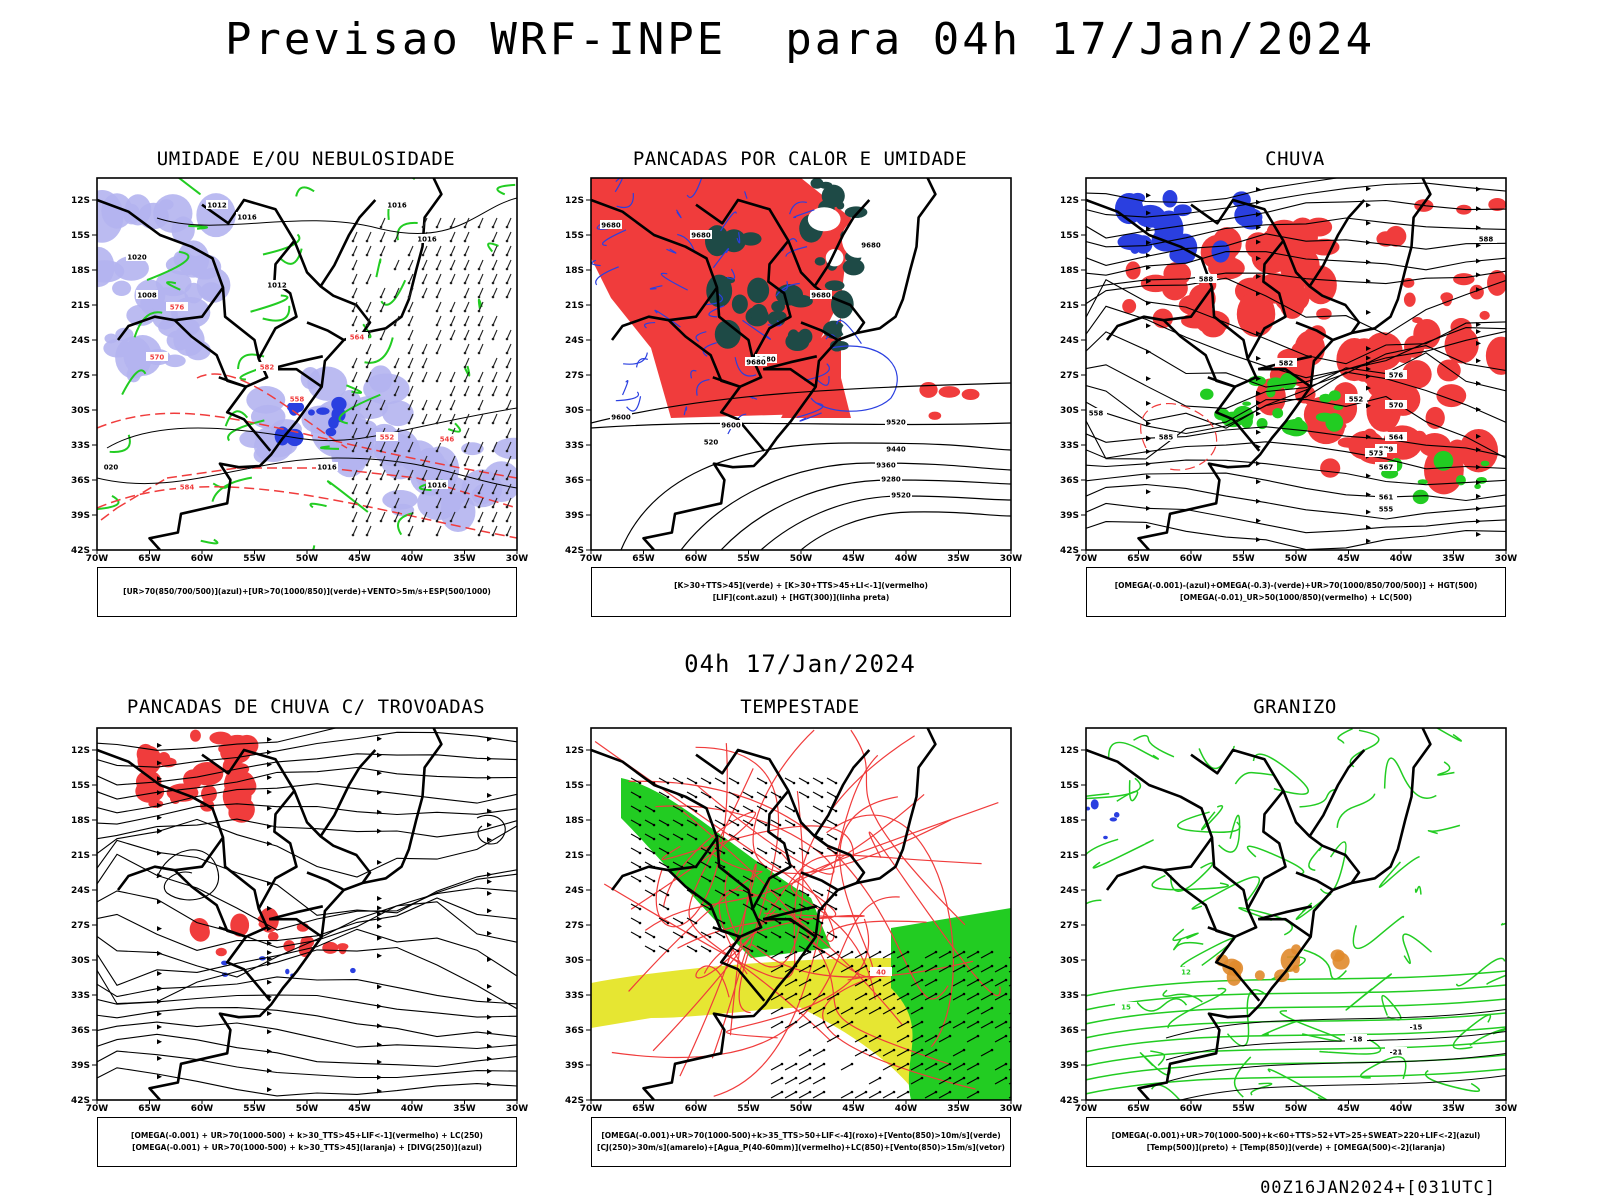  I want to click on lif-contour, so click(798, 208).